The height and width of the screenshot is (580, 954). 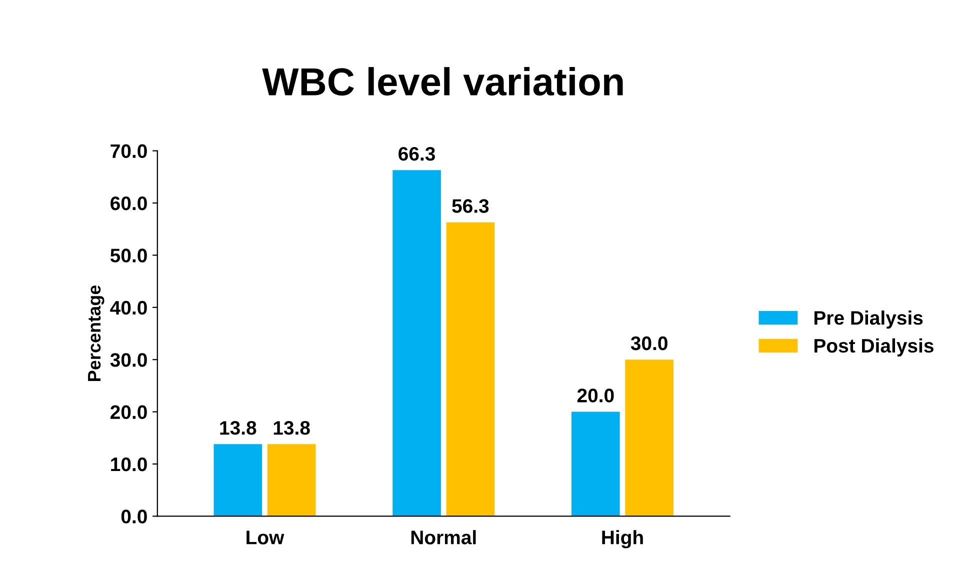 What do you see at coordinates (129, 464) in the screenshot?
I see `y-tick-label: 10.0` at bounding box center [129, 464].